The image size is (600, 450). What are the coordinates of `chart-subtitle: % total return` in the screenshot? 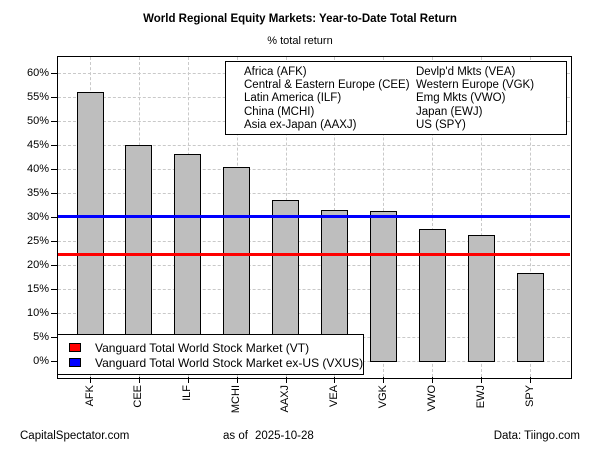 It's located at (300, 41).